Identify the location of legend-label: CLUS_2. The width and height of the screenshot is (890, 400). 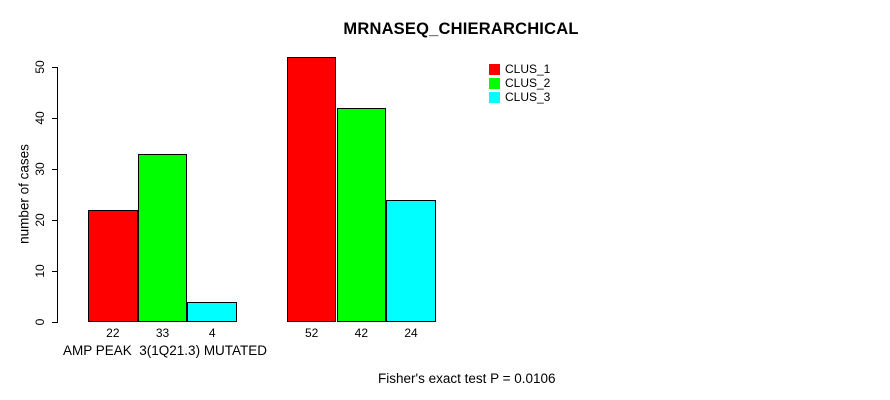
(528, 83).